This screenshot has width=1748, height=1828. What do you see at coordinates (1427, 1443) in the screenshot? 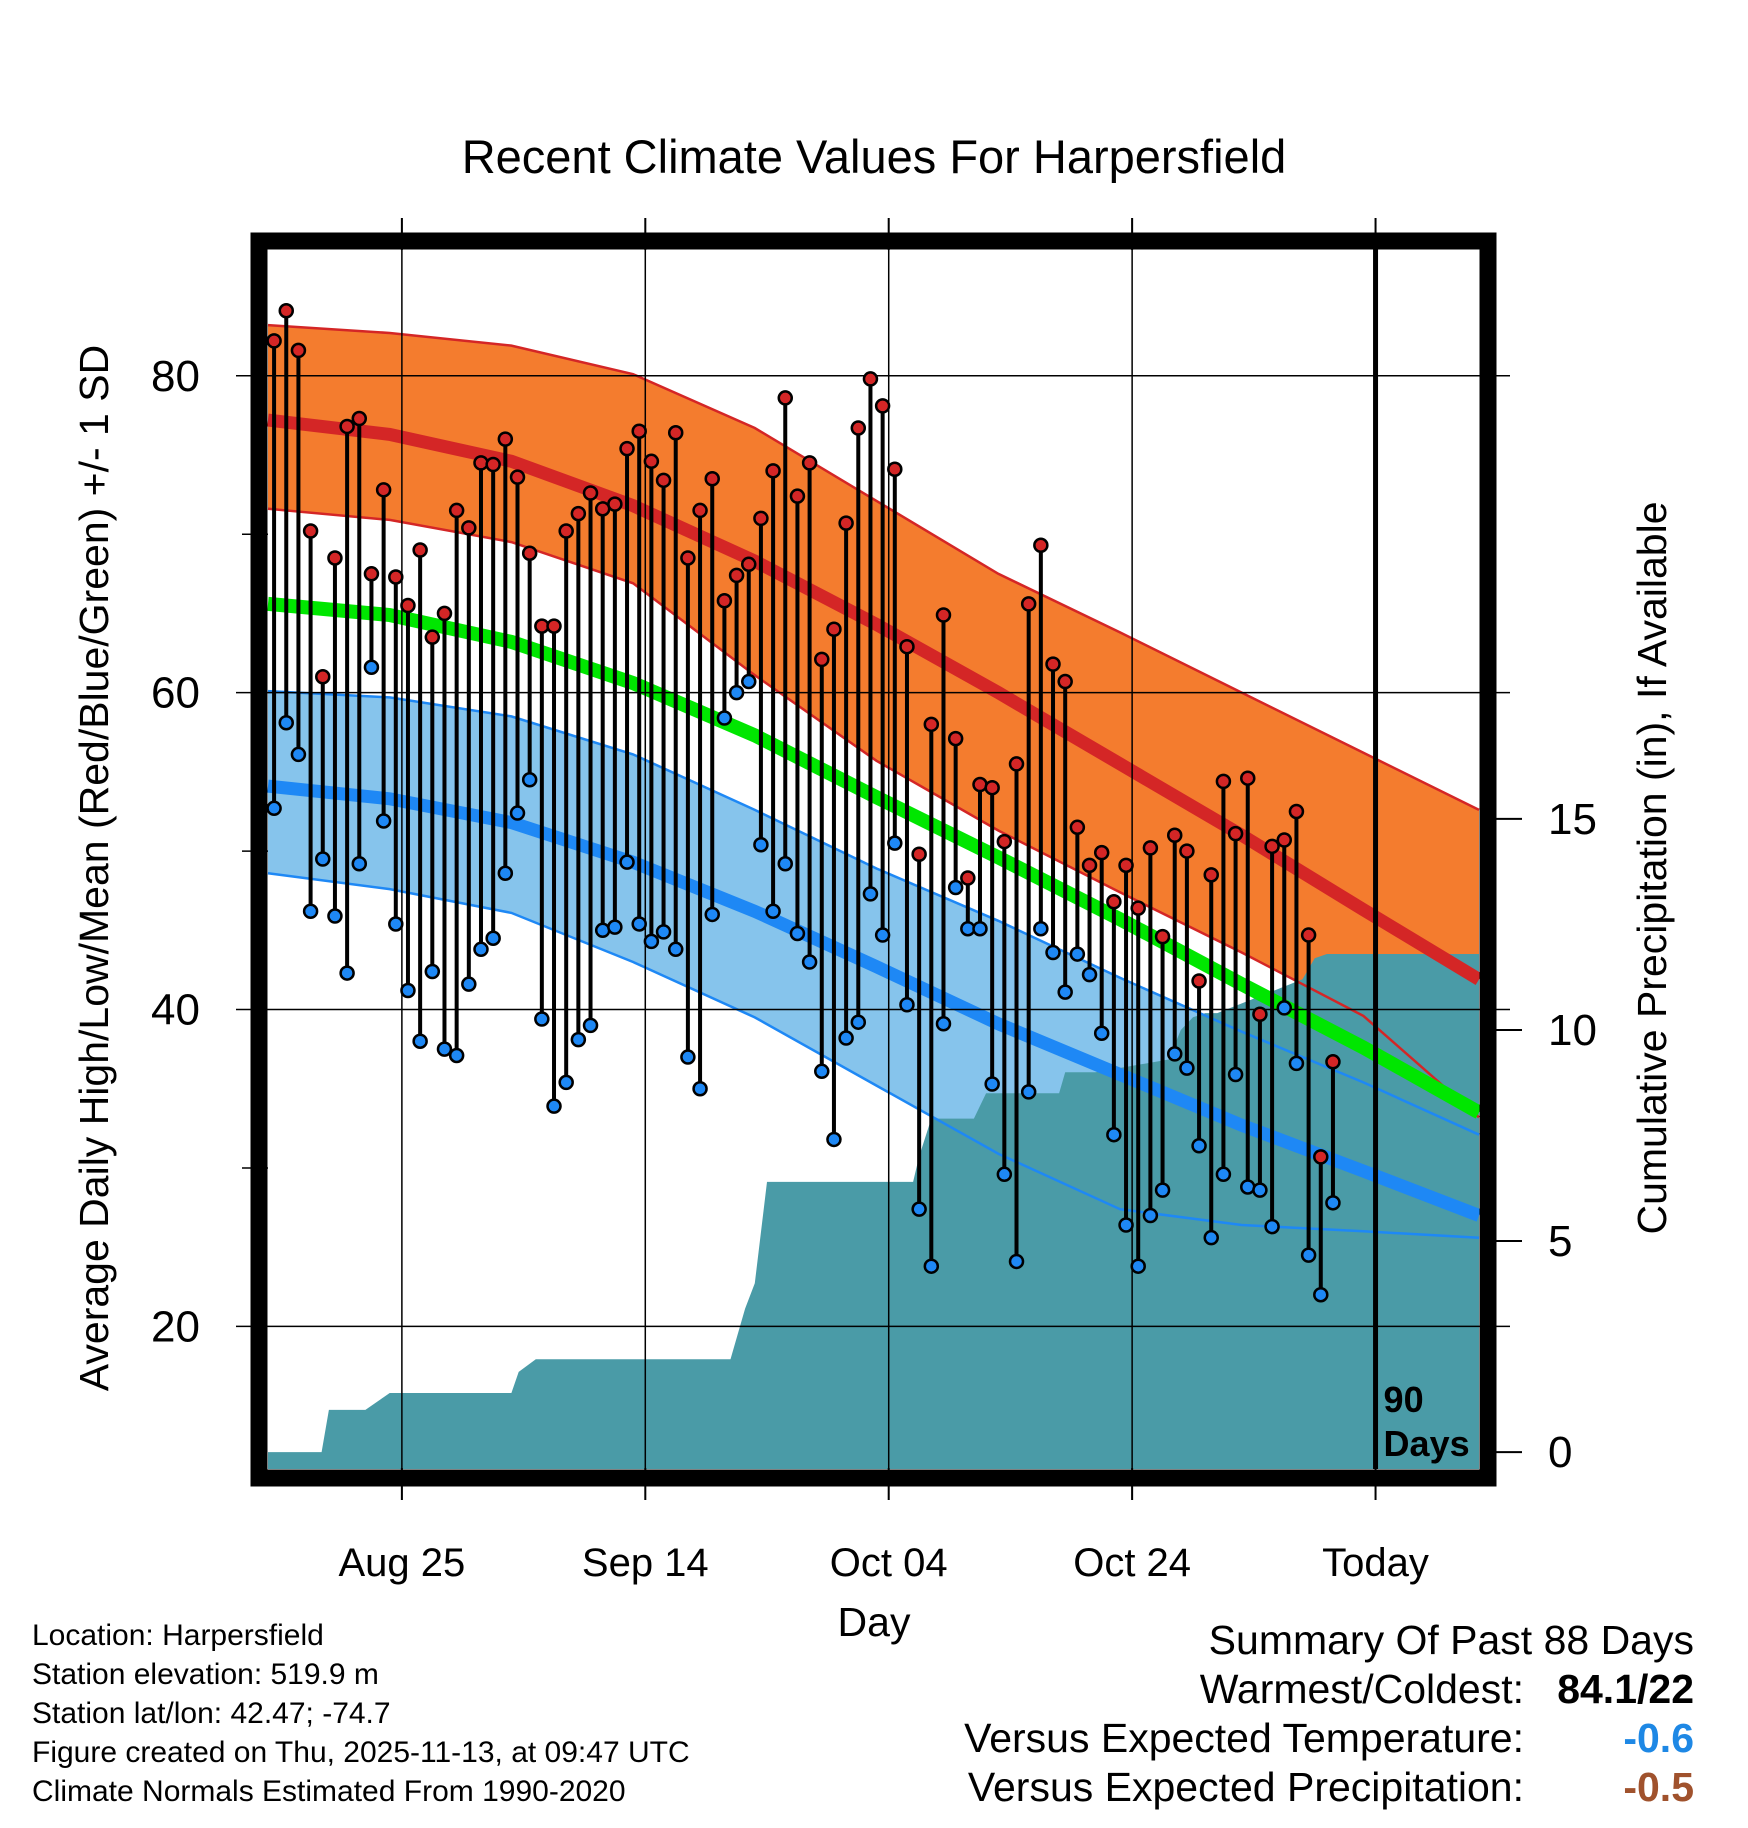
I see `today-days-label: Days` at bounding box center [1427, 1443].